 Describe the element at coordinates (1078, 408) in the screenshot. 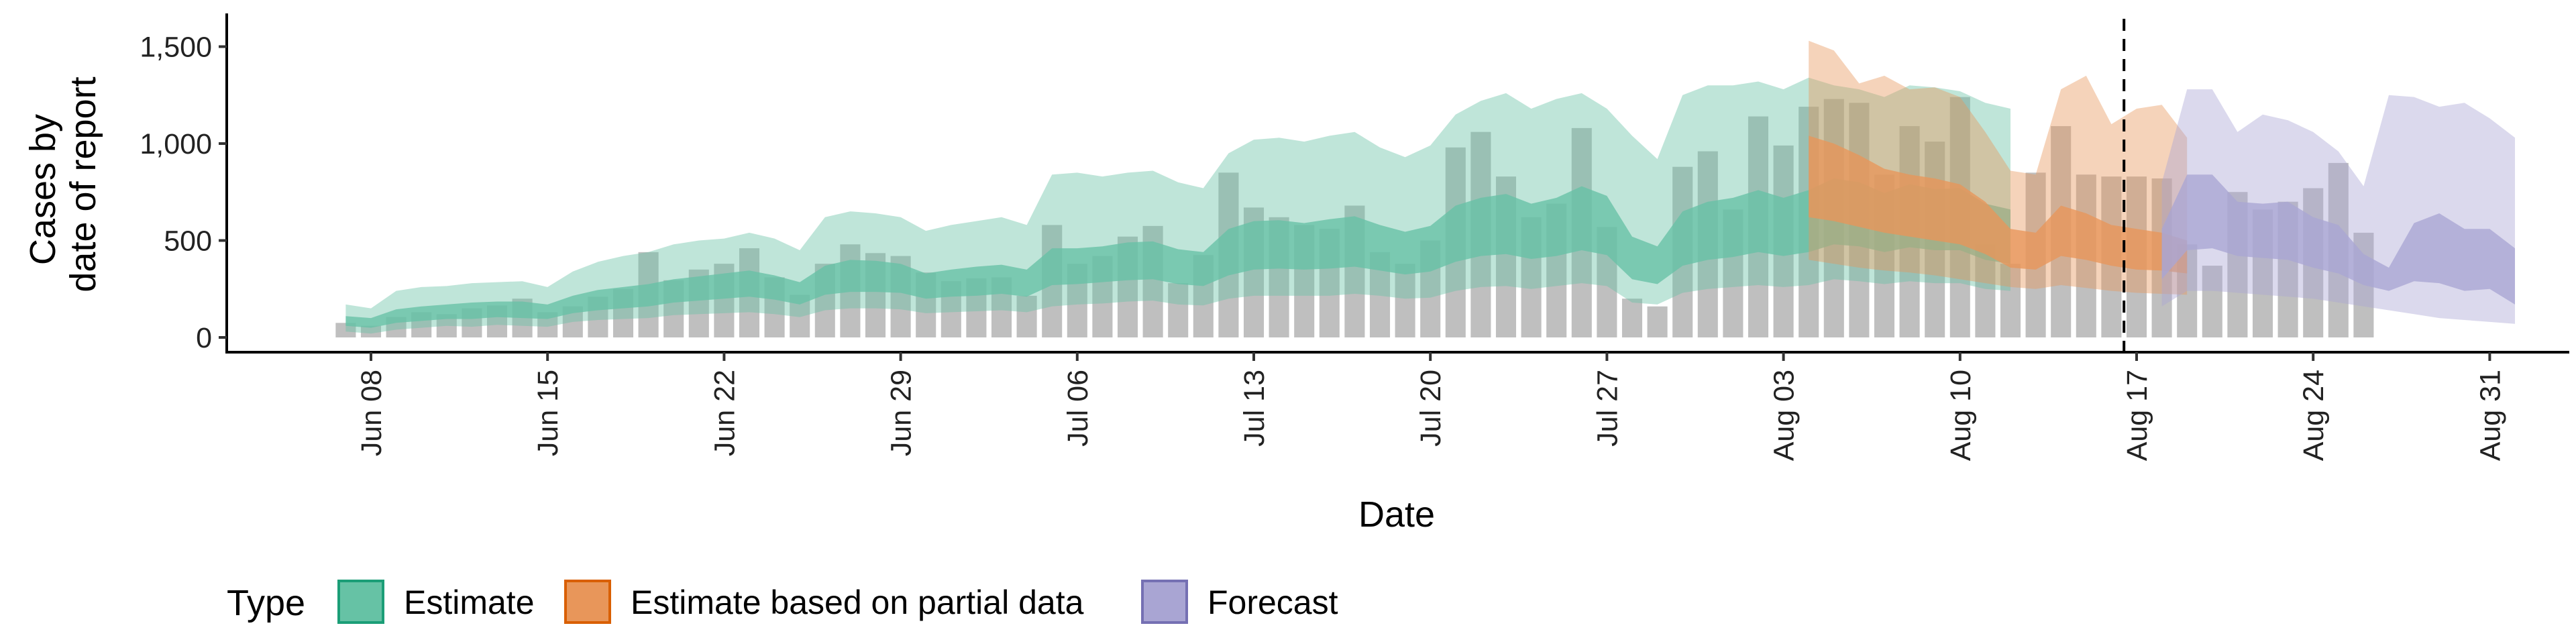

I see `x-tick-label-4: Jul 06` at that location.